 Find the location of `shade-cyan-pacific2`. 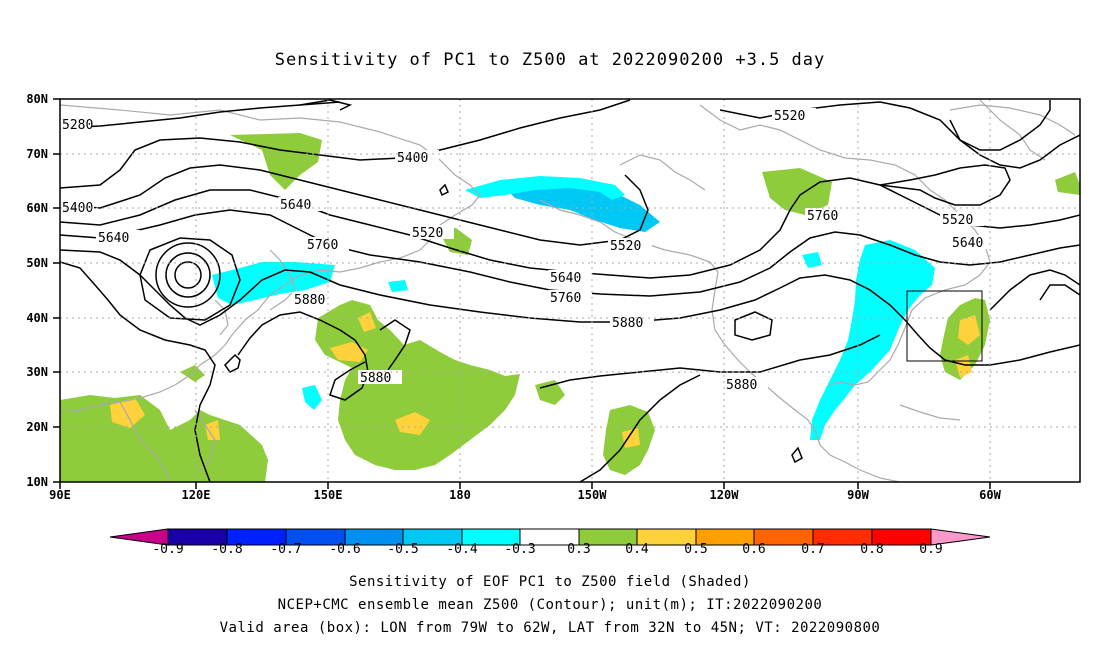

shade-cyan-pacific2 is located at coordinates (398, 286).